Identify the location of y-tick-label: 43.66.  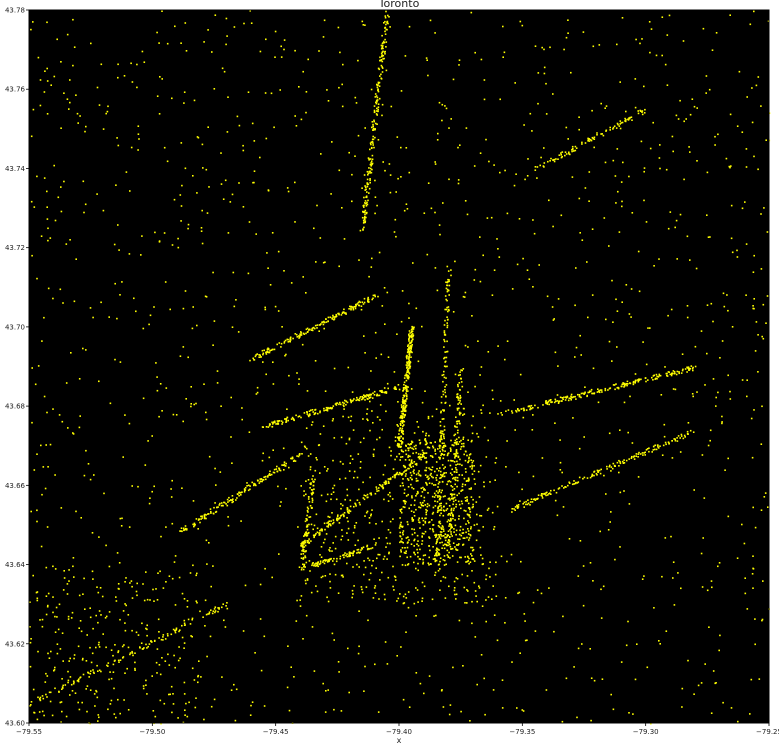
(15, 486).